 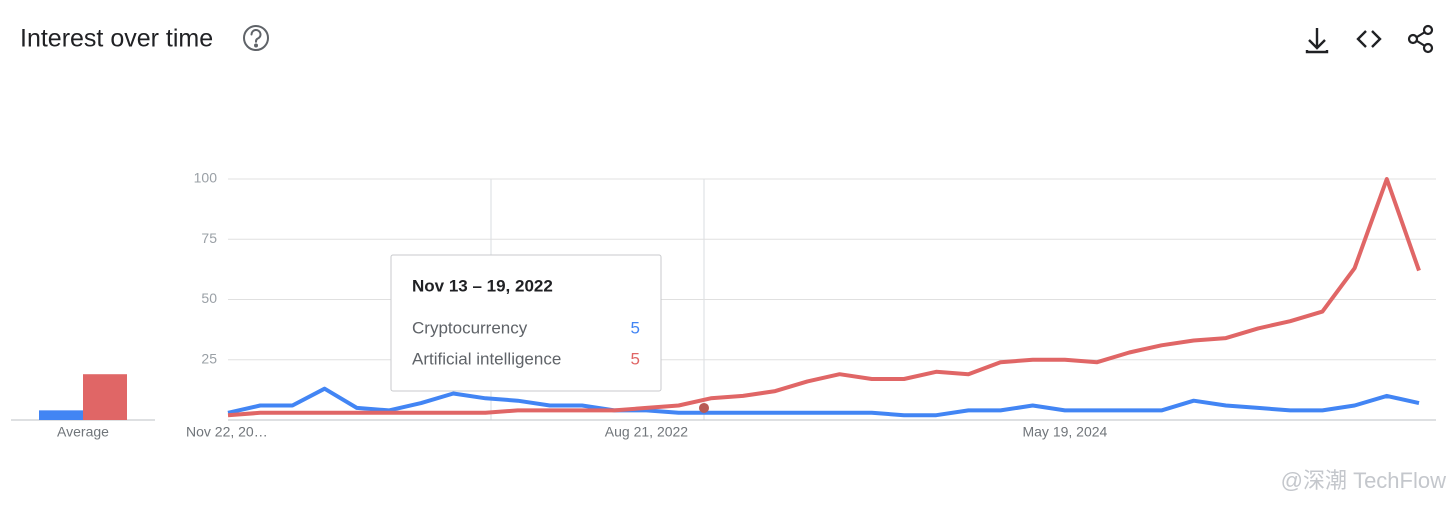 What do you see at coordinates (1363, 480) in the screenshot?
I see `watermark: @深潮 TechFlow` at bounding box center [1363, 480].